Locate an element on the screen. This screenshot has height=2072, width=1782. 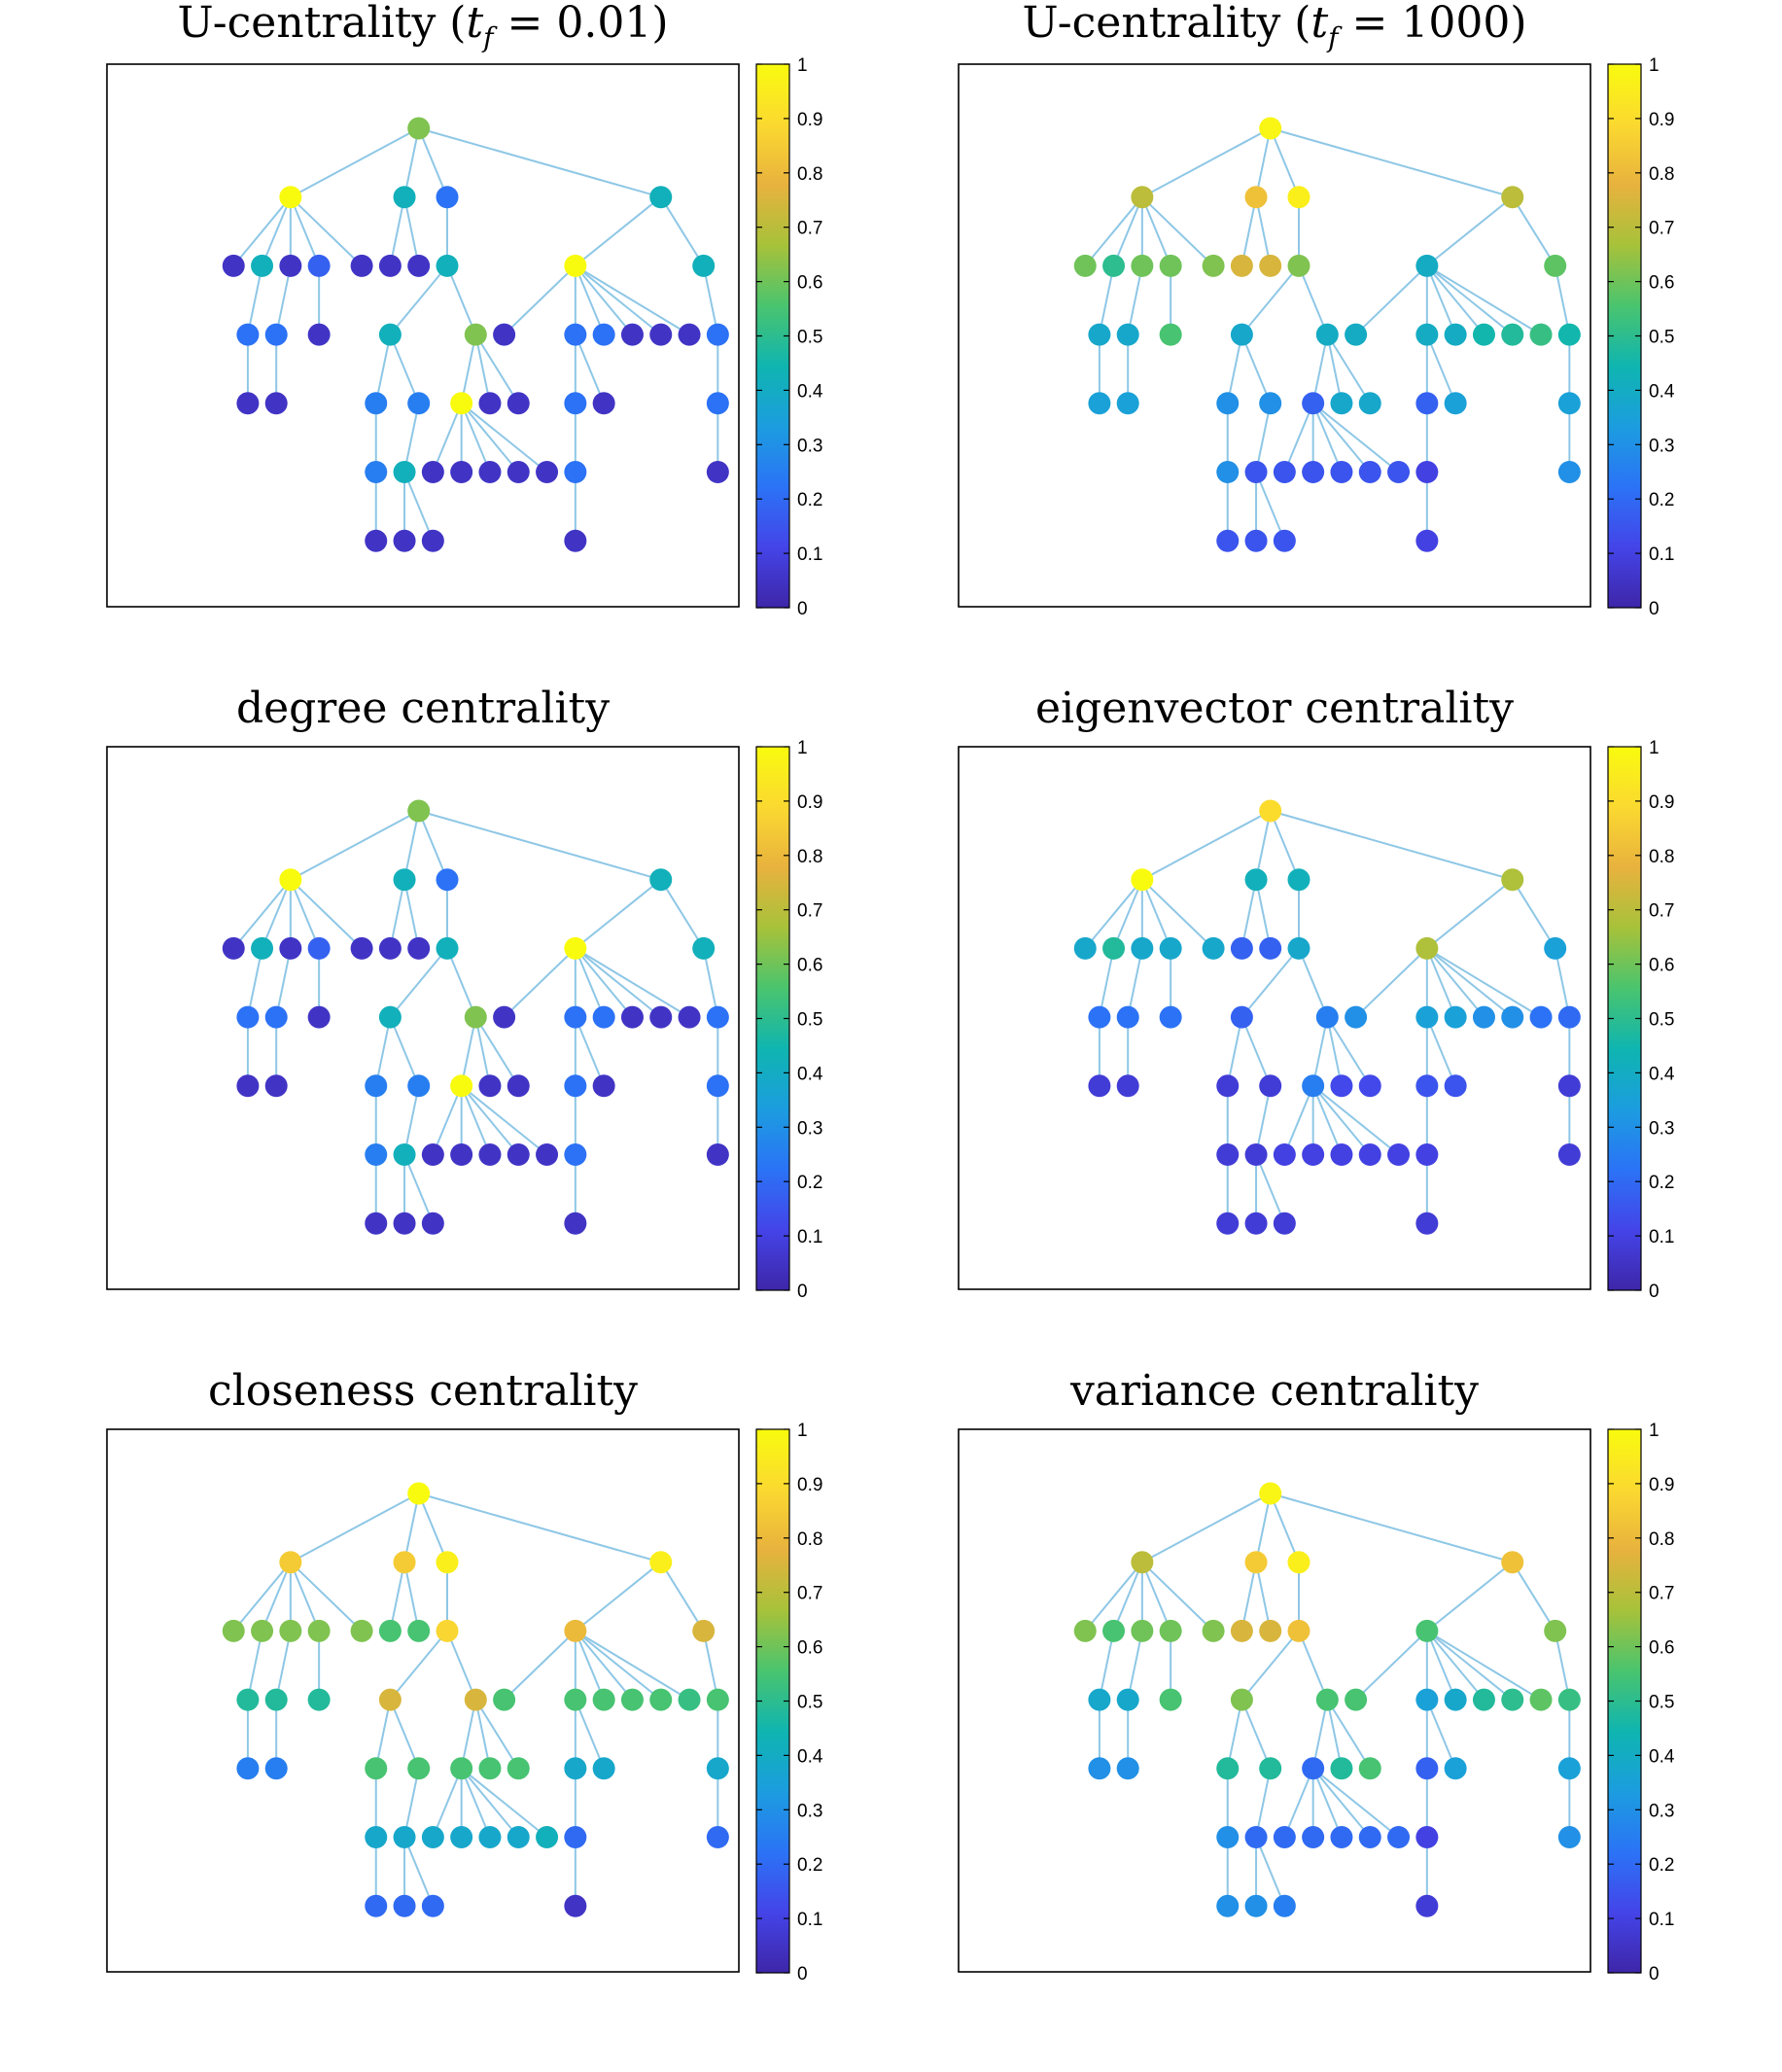
title-rest: = 1000) is located at coordinates (1433, 24).